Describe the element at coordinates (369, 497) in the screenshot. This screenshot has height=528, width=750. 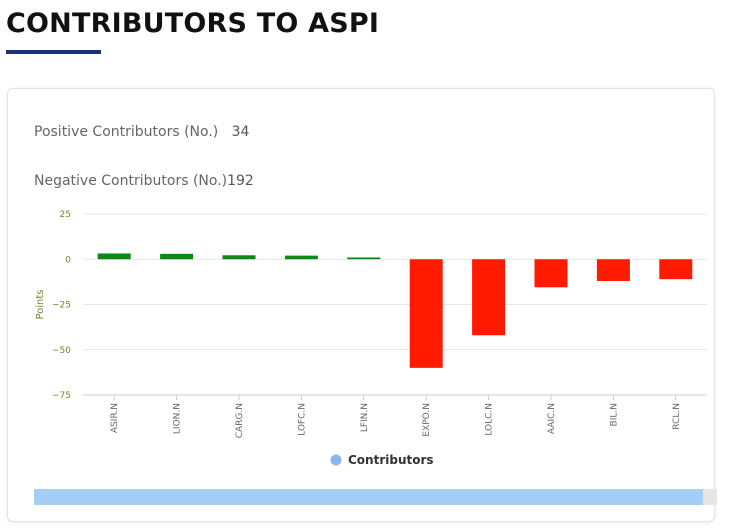
I see `chart-scrollbar-thumb` at that location.